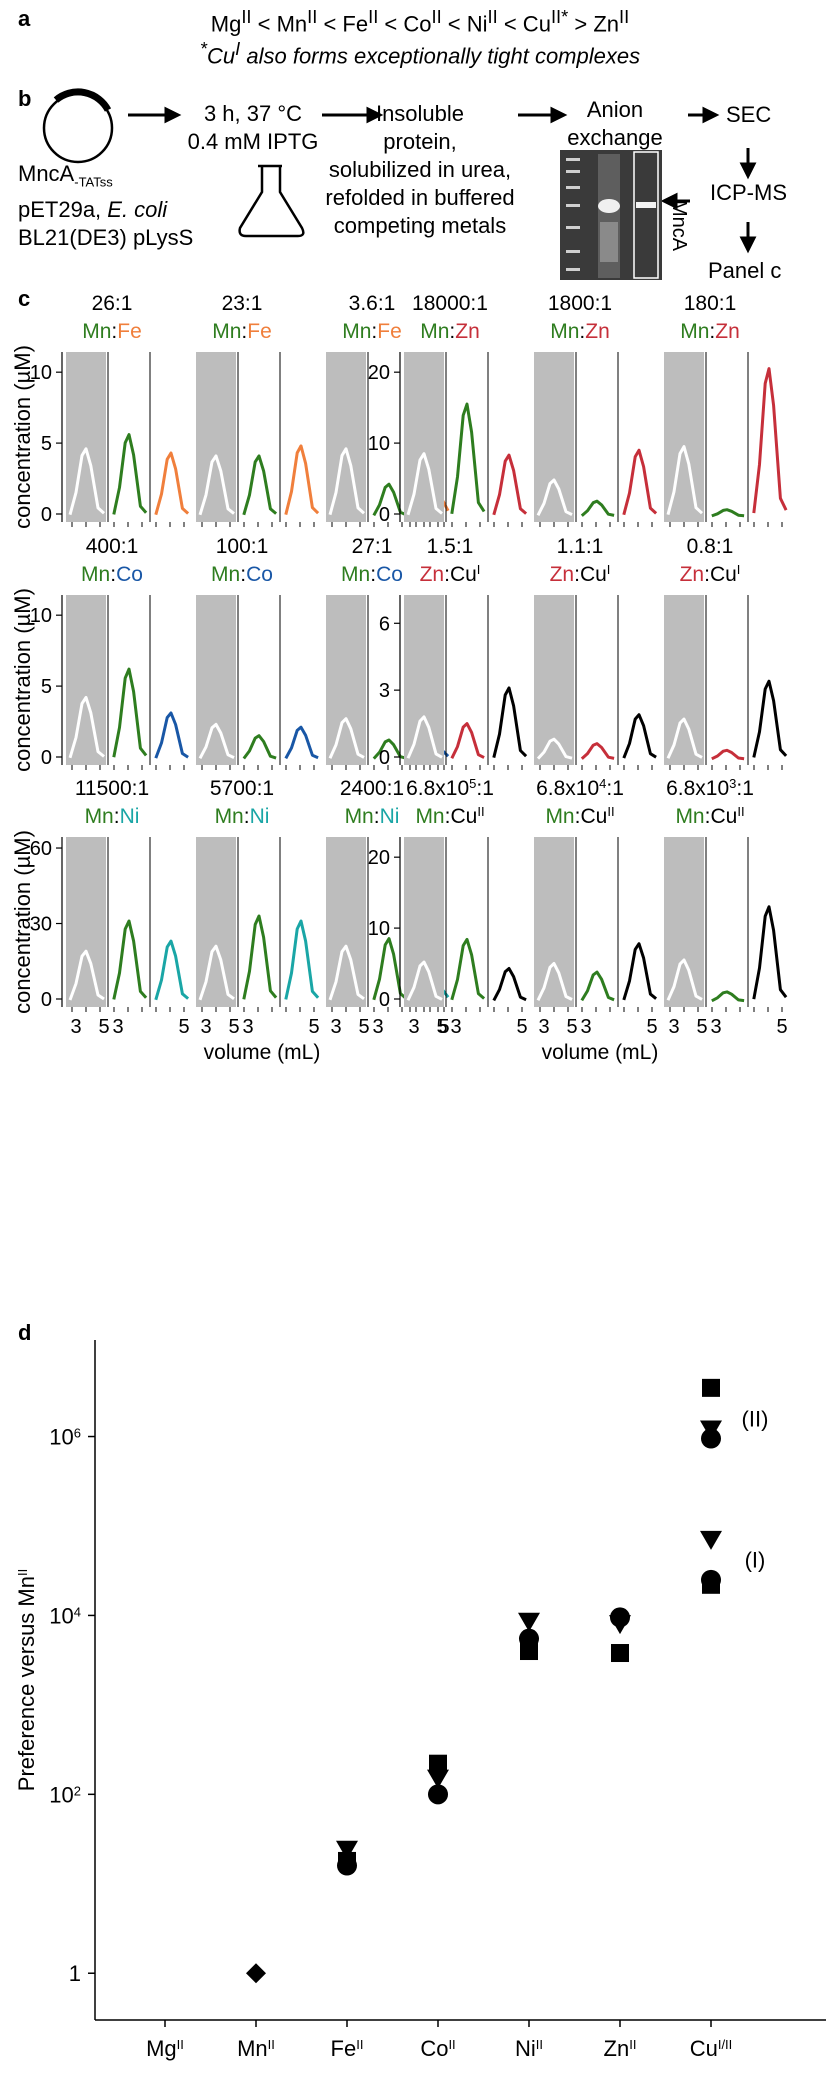 Image resolution: width=826 pixels, height=2096 pixels. I want to click on x-axis-label: volume (mL), so click(600, 1052).